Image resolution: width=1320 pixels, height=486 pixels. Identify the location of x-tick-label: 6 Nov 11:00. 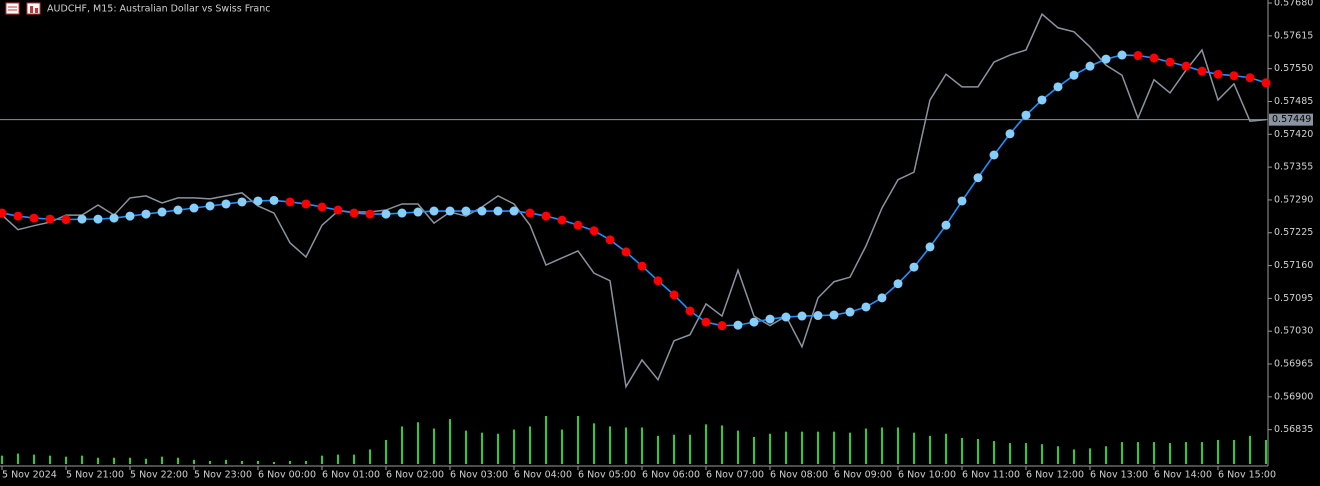
(991, 475).